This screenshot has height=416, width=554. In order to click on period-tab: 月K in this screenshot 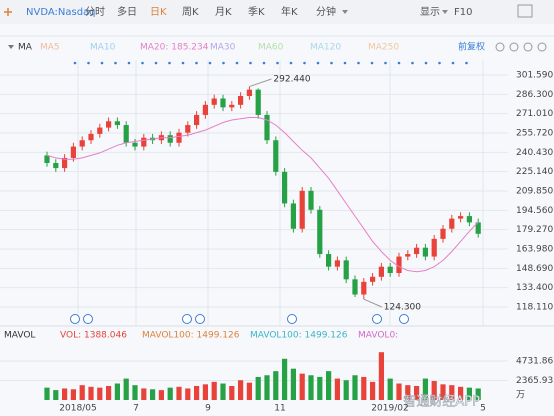, I will do `click(223, 12)`.